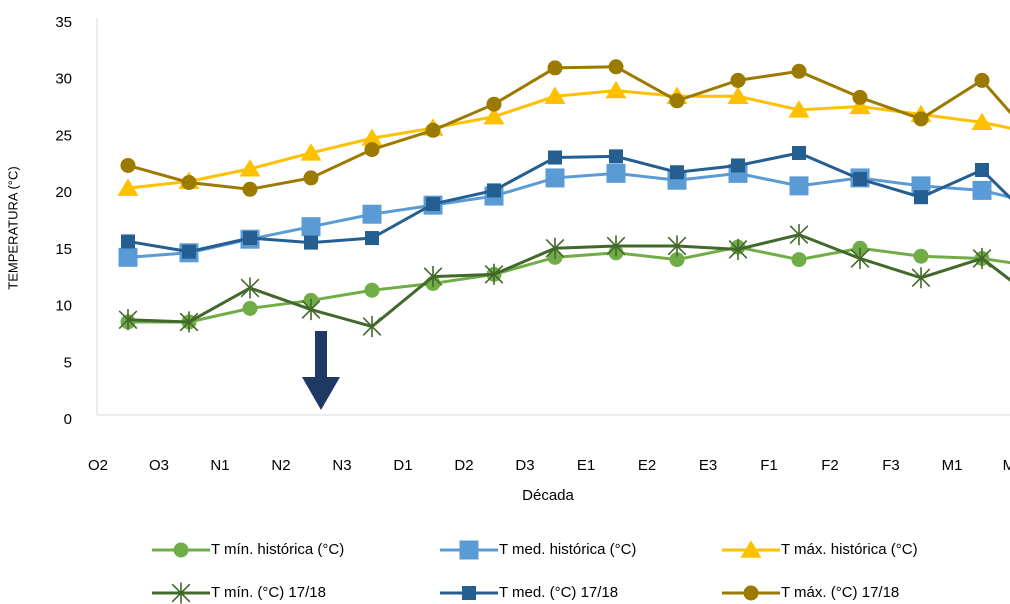 This screenshot has width=1010, height=604. What do you see at coordinates (769, 465) in the screenshot?
I see `x-tick-label: F1` at bounding box center [769, 465].